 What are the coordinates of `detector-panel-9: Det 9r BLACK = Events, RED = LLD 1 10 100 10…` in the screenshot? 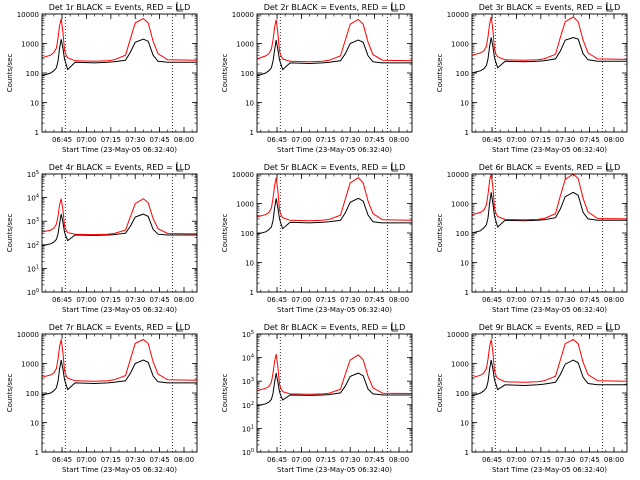 It's located at (532, 398).